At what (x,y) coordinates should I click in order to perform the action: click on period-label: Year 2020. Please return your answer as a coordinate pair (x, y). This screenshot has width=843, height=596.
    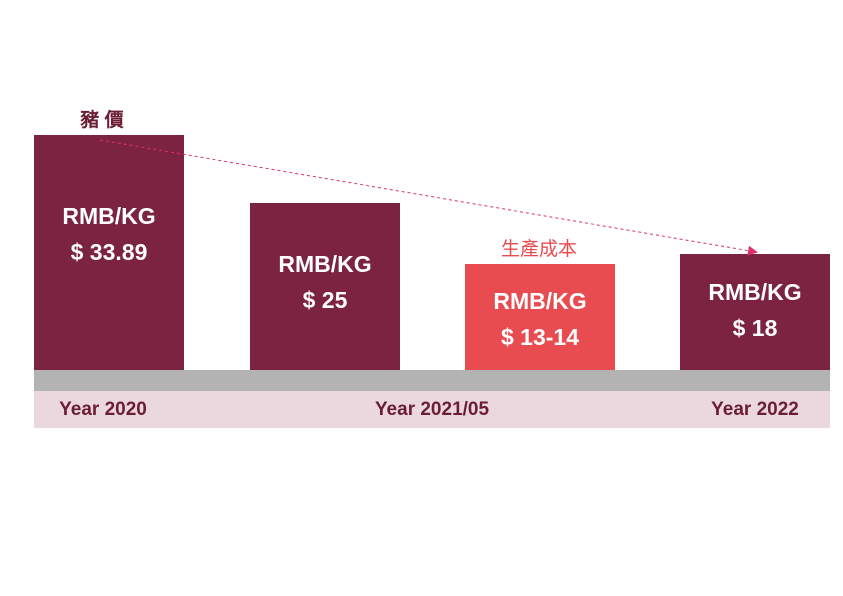
    Looking at the image, I should click on (103, 409).